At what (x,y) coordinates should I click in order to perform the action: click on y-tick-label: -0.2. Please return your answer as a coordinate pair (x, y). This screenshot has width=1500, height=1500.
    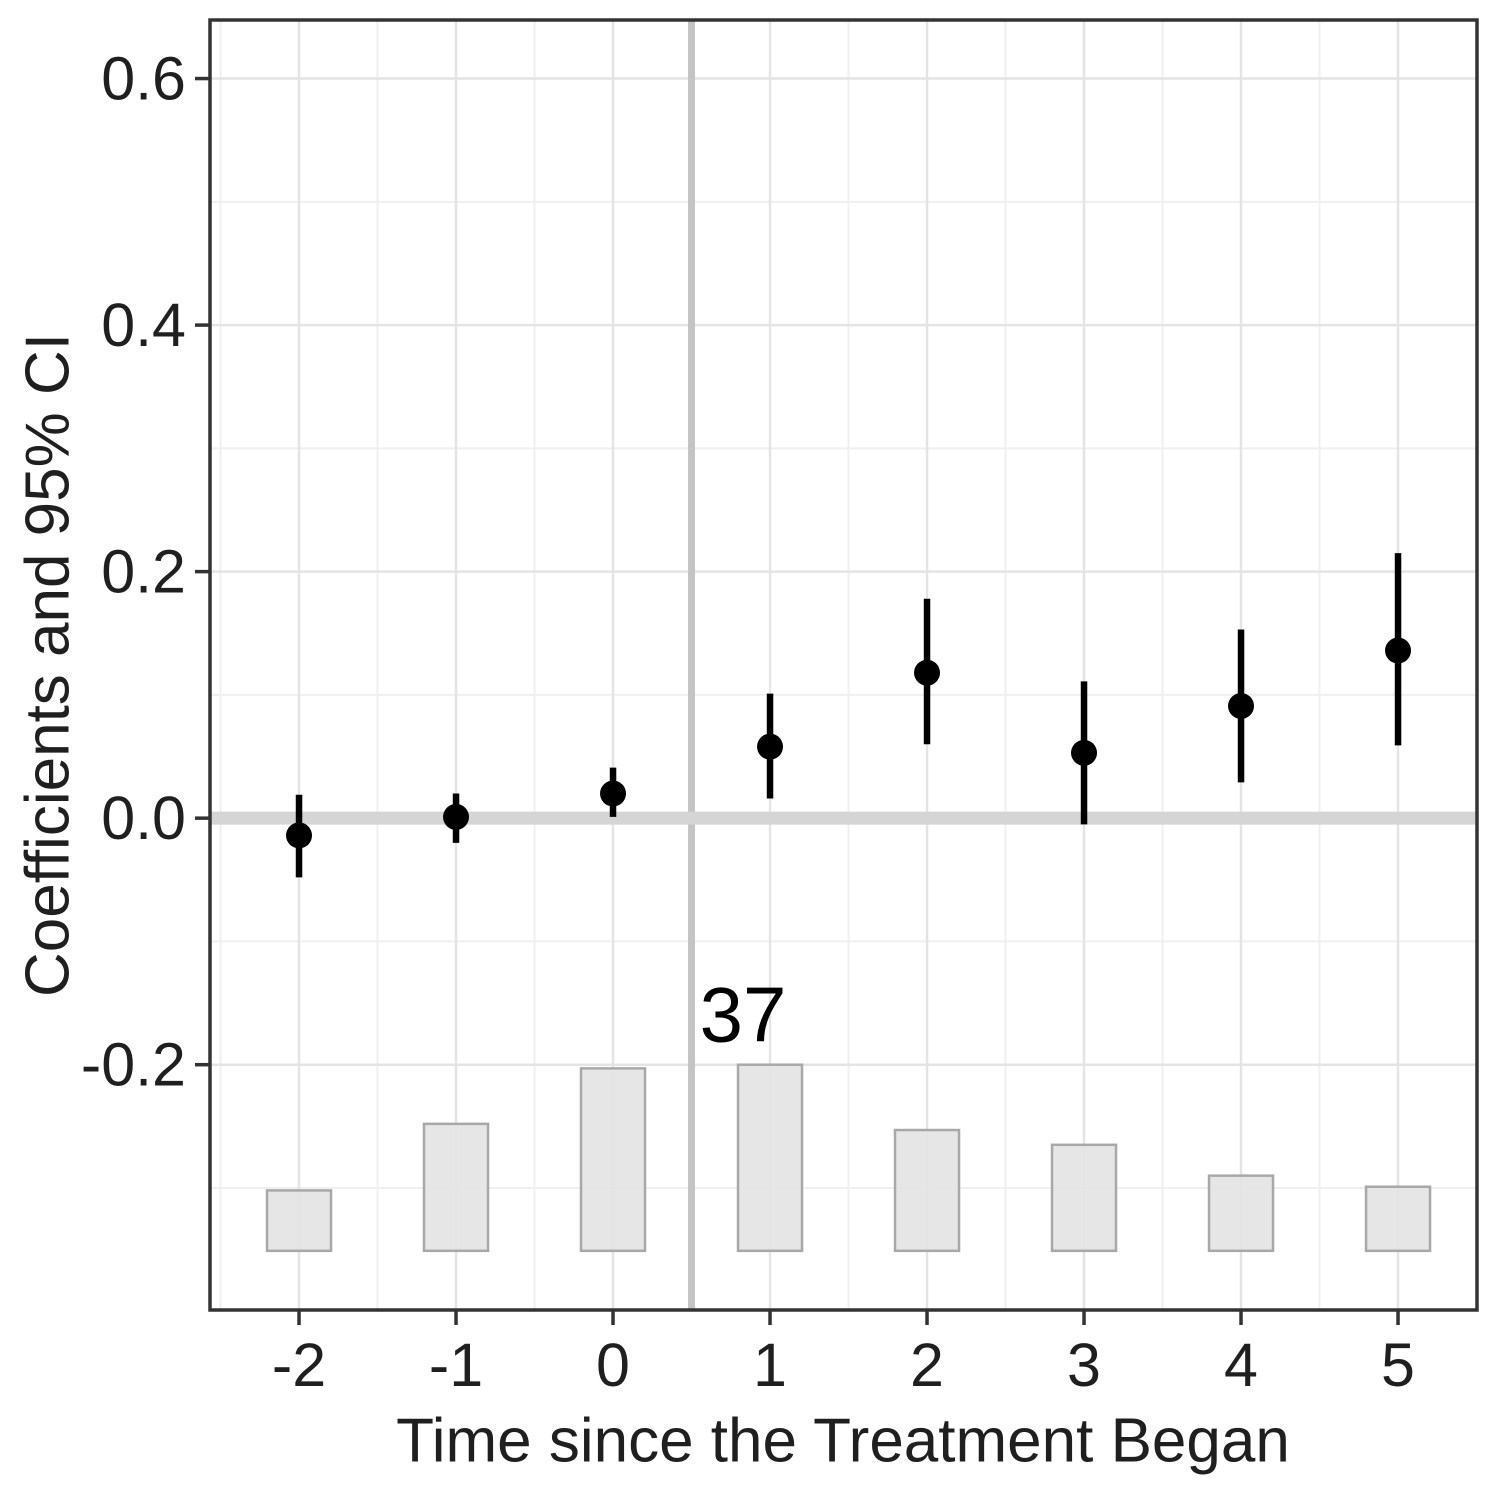
    Looking at the image, I should click on (133, 1065).